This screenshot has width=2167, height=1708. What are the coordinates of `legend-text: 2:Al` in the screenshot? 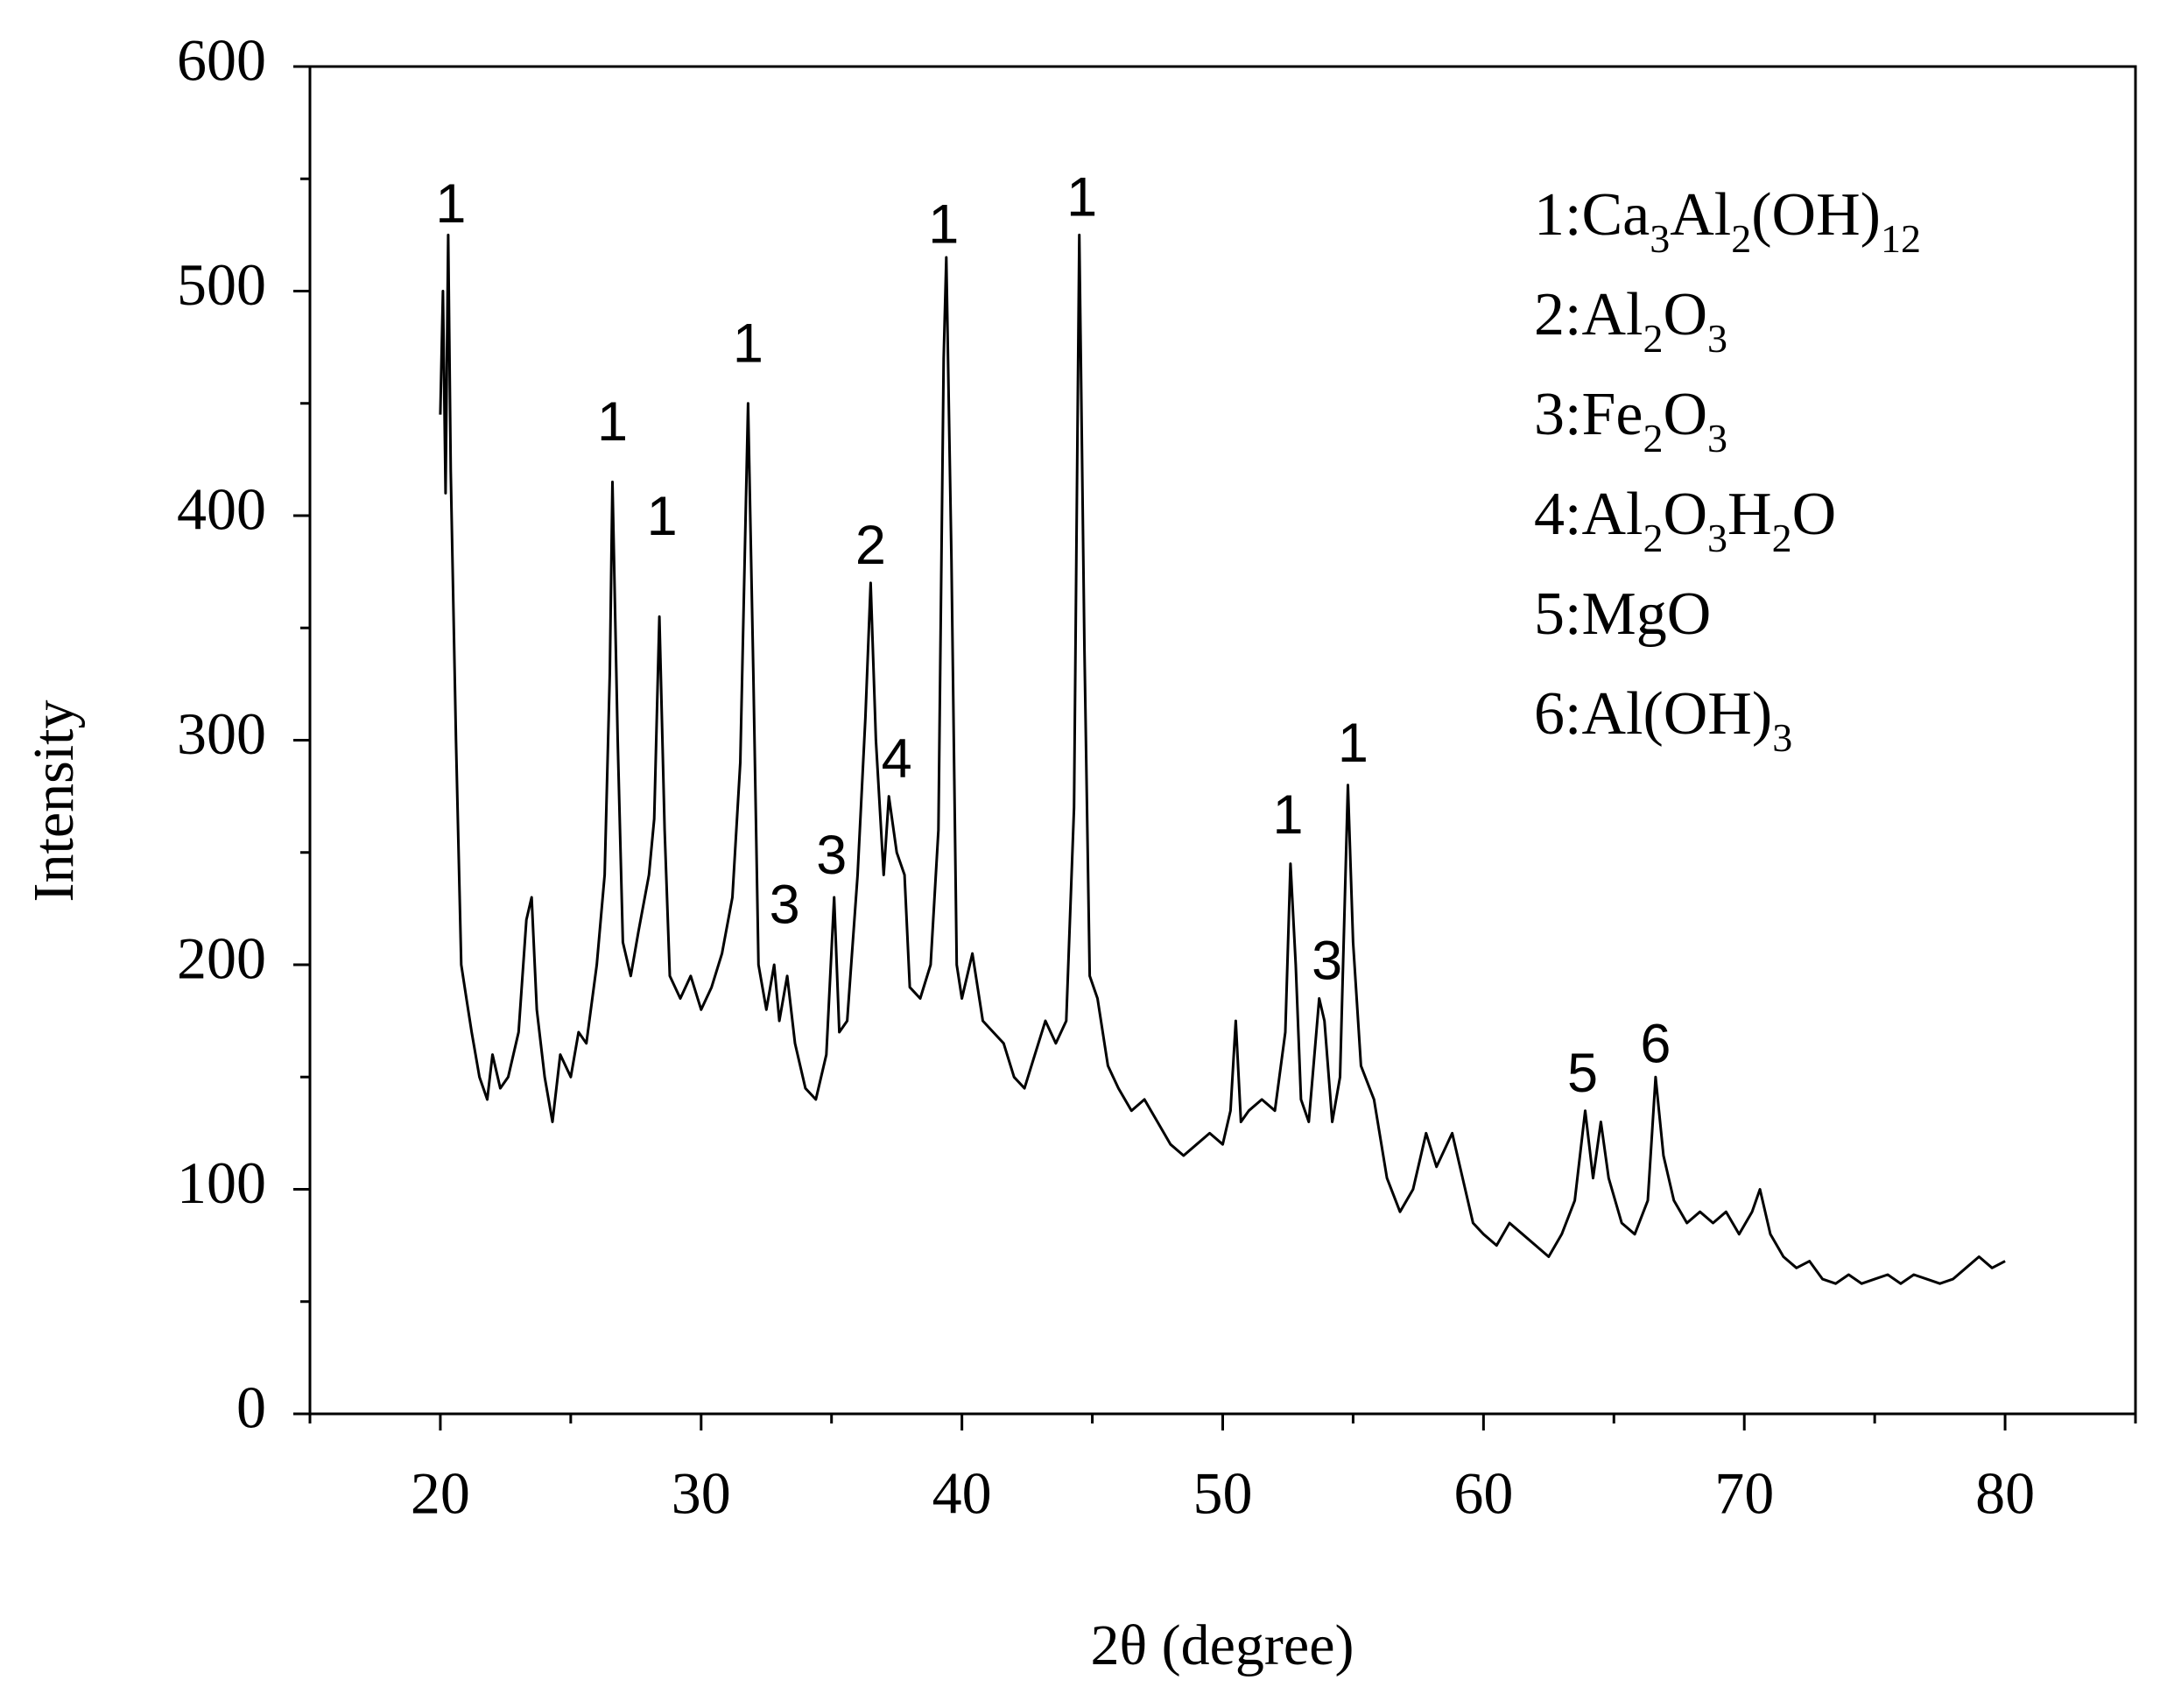 It's located at (1588, 315).